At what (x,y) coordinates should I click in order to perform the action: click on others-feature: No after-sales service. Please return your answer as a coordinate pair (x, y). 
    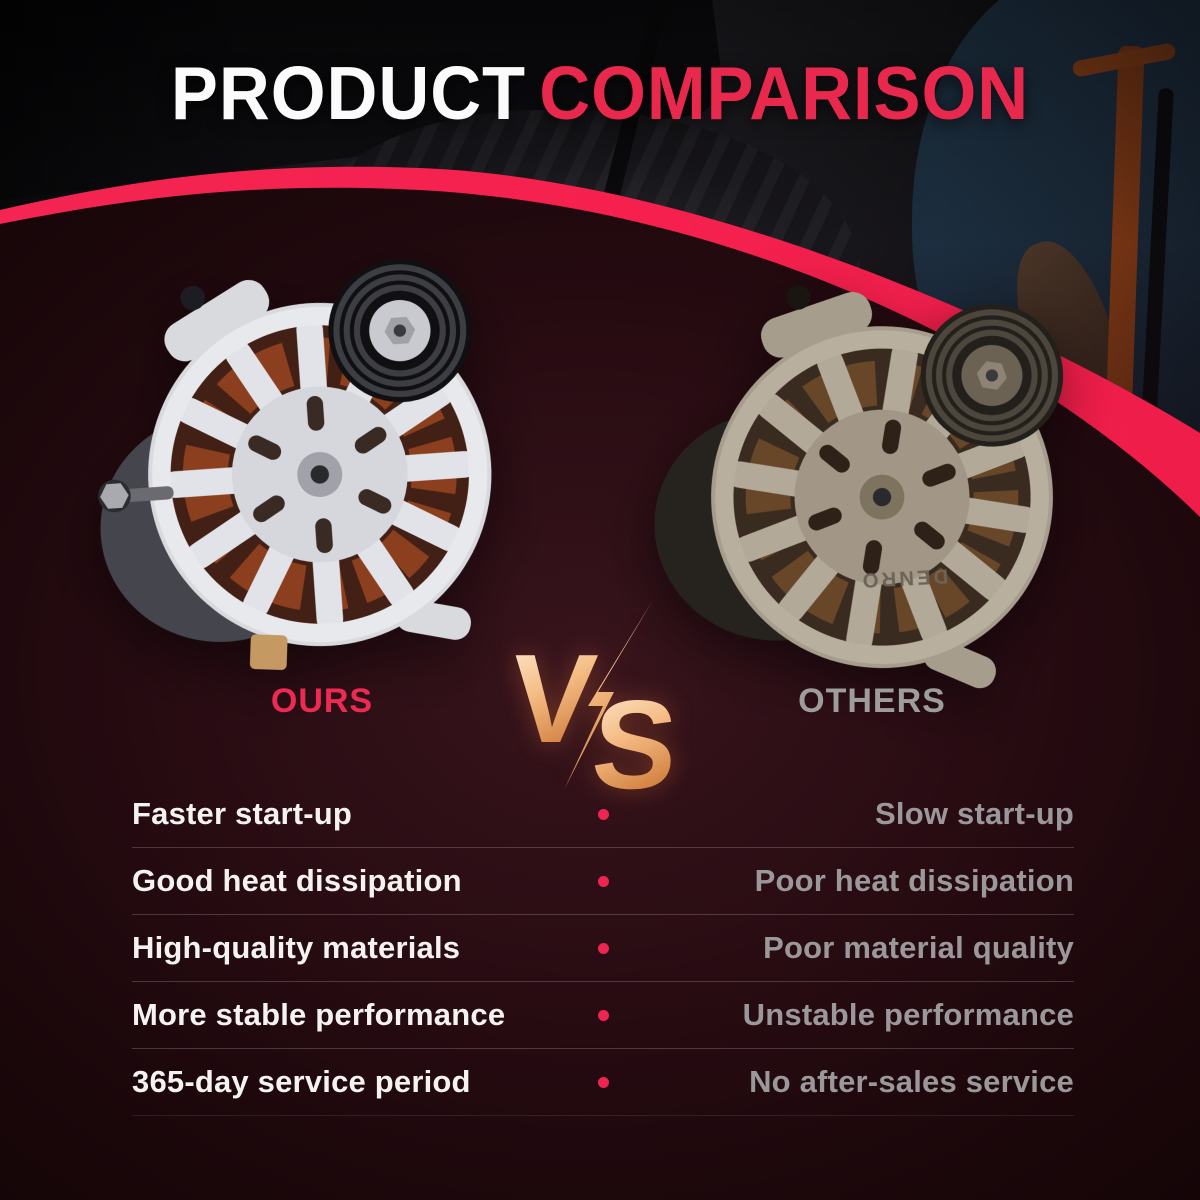
    Looking at the image, I should click on (911, 1081).